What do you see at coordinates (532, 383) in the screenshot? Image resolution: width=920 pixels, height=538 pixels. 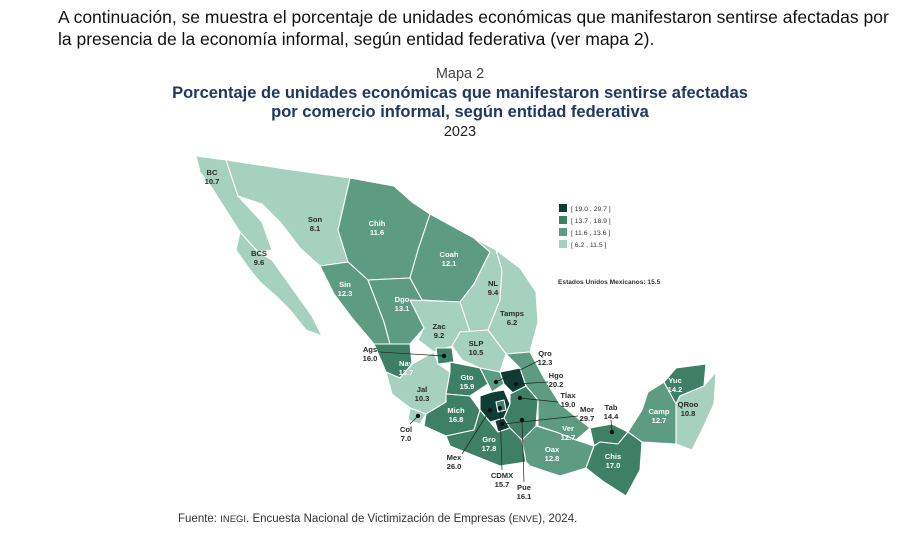 I see `leader-line-hgo` at bounding box center [532, 383].